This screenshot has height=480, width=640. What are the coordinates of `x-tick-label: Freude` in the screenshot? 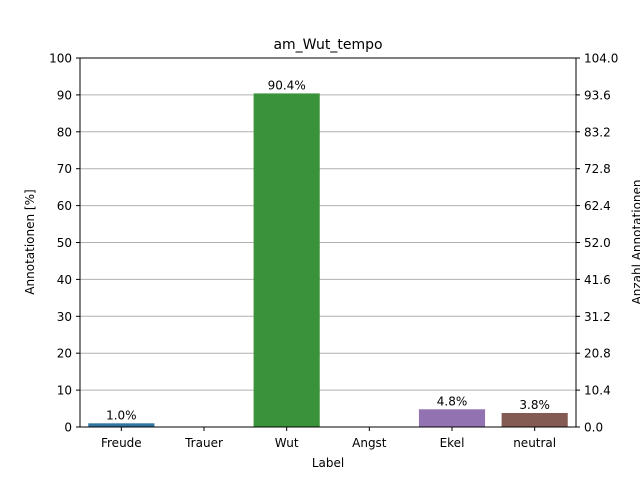 It's located at (121, 443).